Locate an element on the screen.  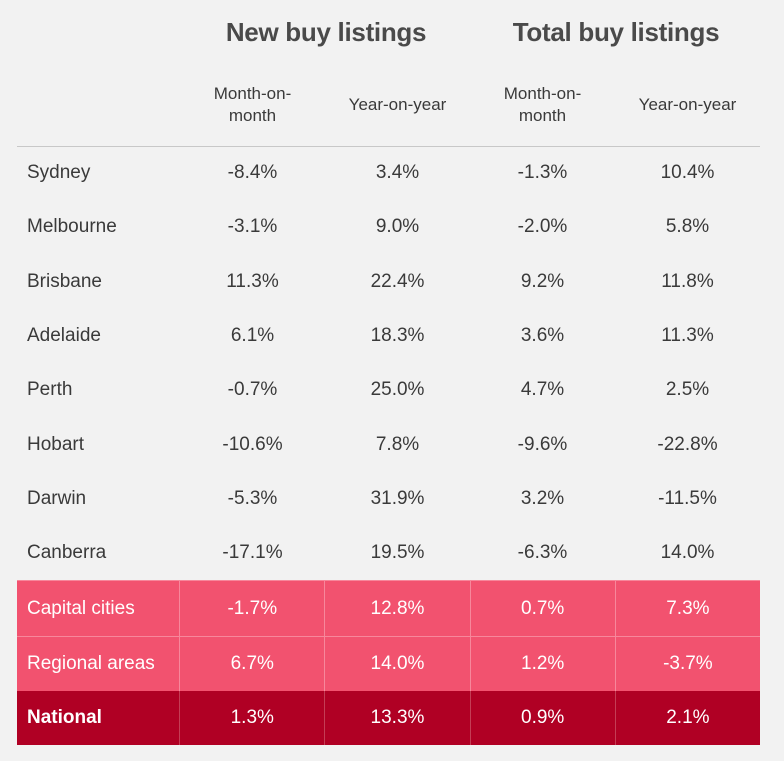
value-cell: -2.0% is located at coordinates (542, 227).